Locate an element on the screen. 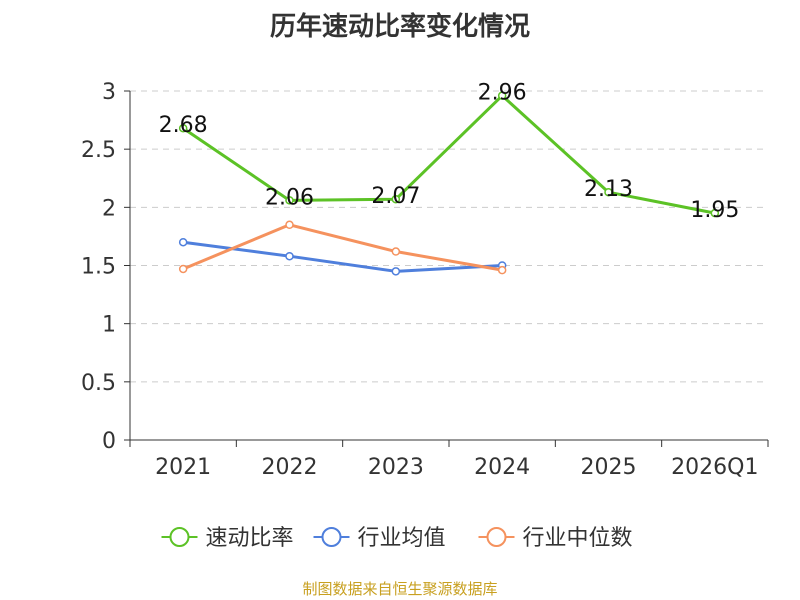 The width and height of the screenshot is (800, 600). data-label: 2.13 is located at coordinates (608, 189).